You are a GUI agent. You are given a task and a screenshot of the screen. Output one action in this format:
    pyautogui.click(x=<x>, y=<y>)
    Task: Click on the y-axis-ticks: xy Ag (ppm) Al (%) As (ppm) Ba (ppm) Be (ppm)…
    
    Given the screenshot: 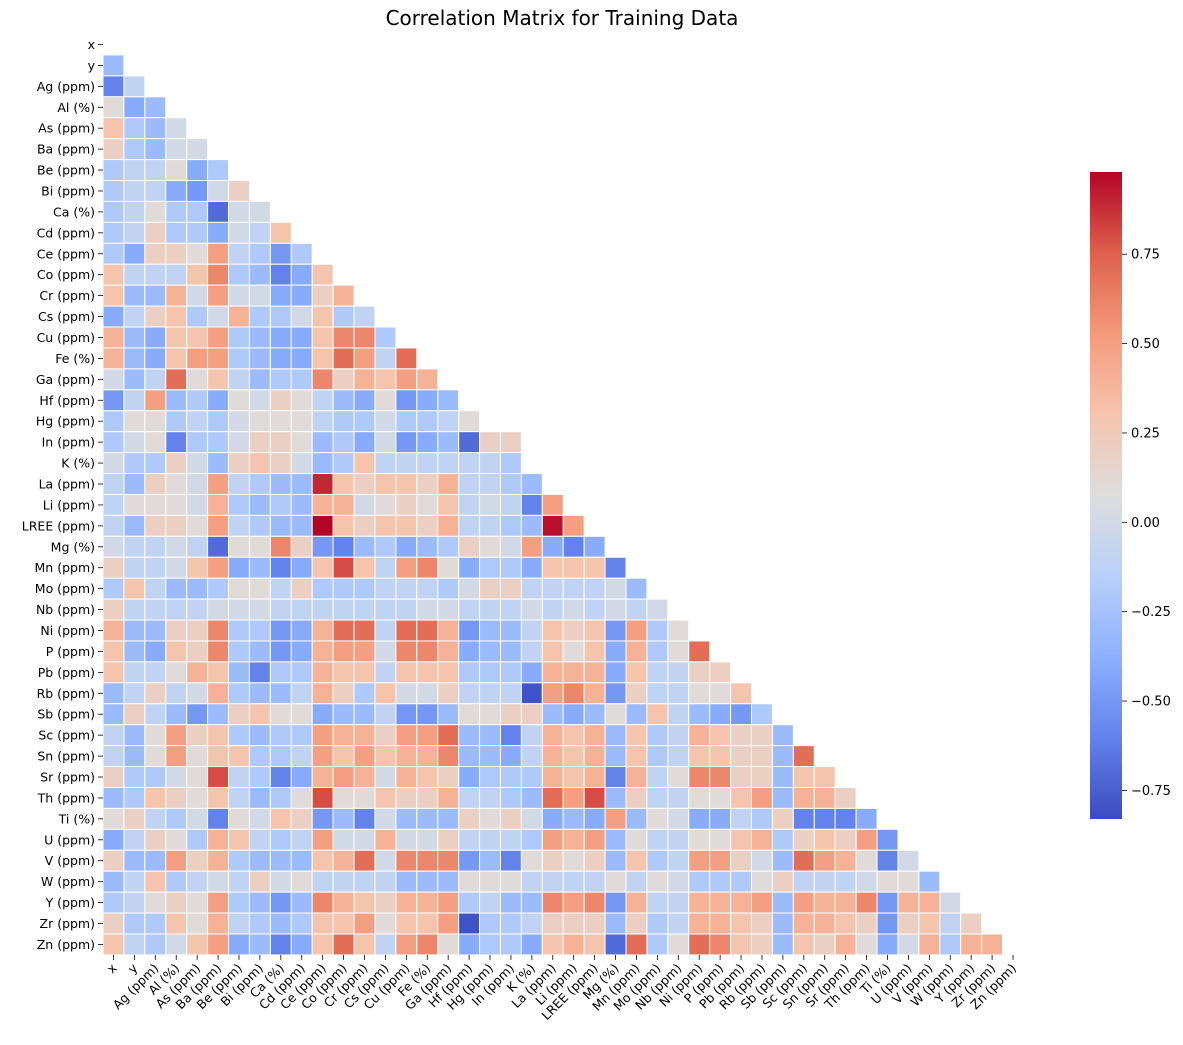 What is the action you would take?
    pyautogui.click(x=62, y=494)
    